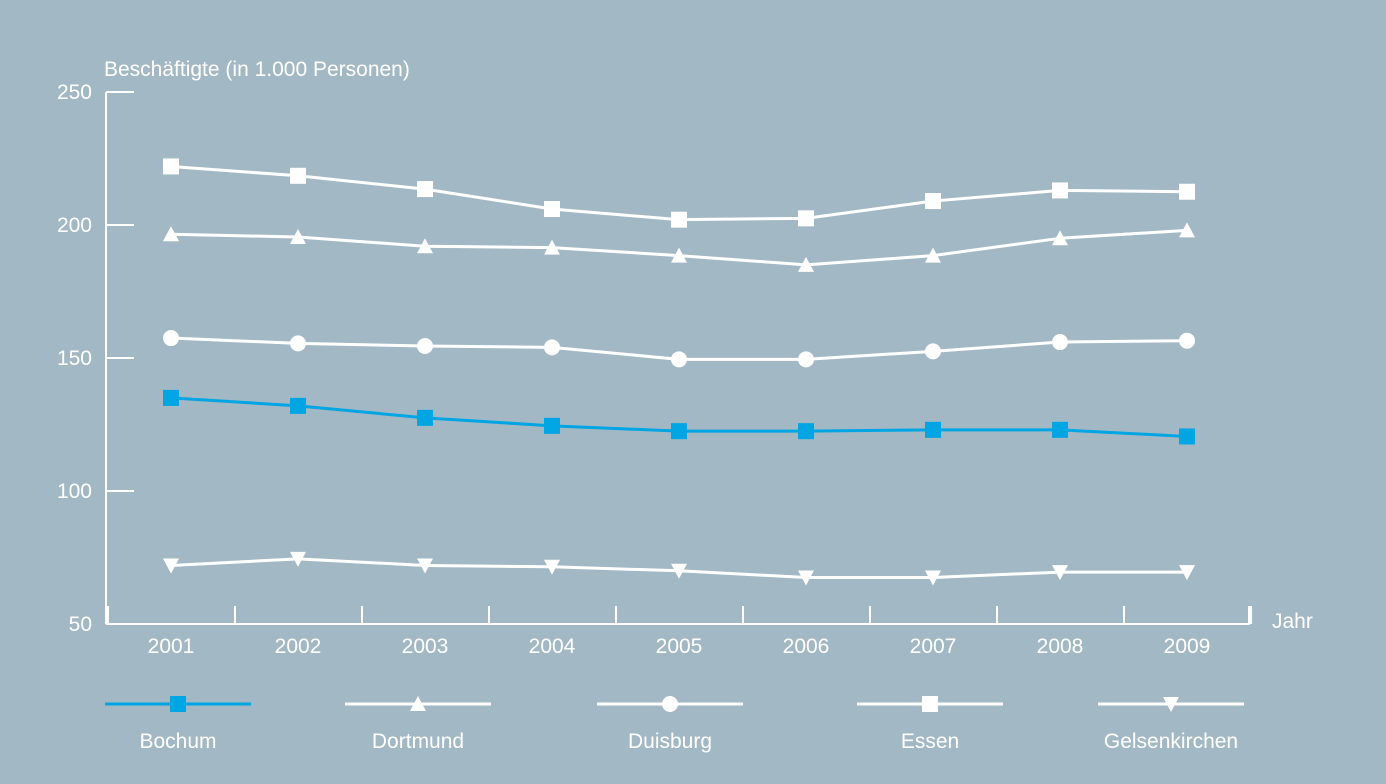  Describe the element at coordinates (80, 624) in the screenshot. I see `y-tick-label: 50` at that location.